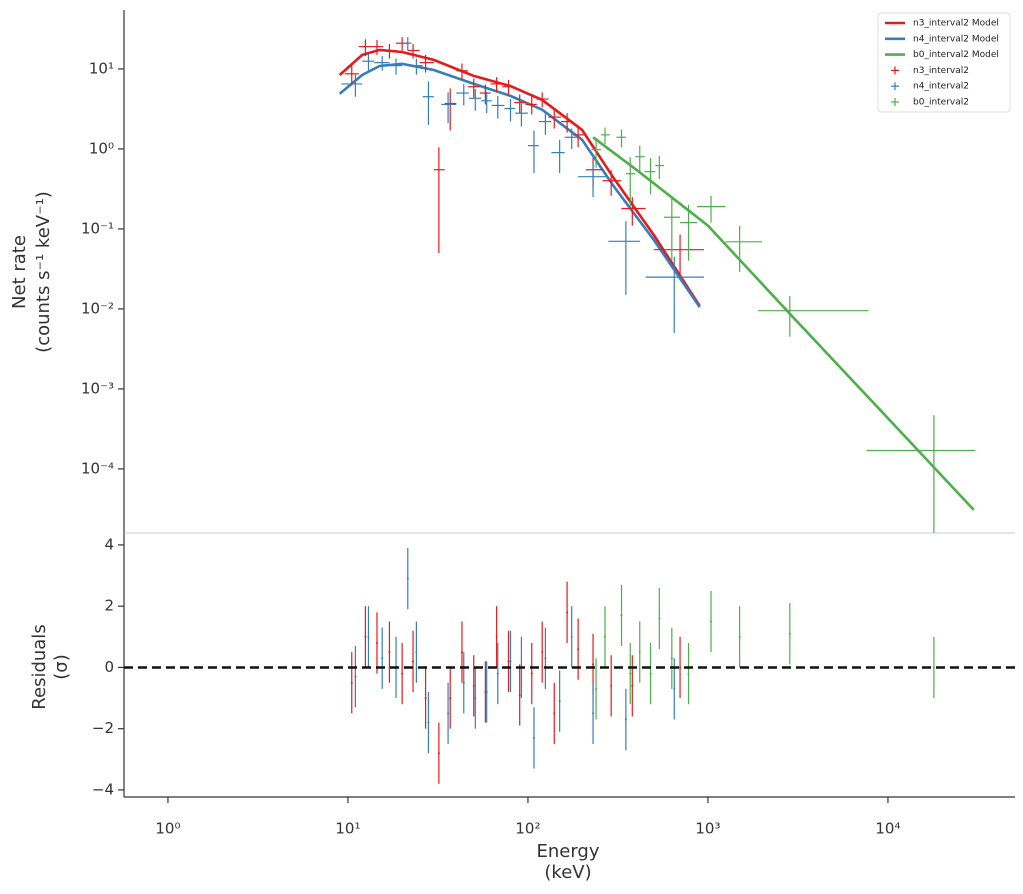 The image size is (1023, 894). Describe the element at coordinates (567, 851) in the screenshot. I see `x-axis-label: Energy` at that location.